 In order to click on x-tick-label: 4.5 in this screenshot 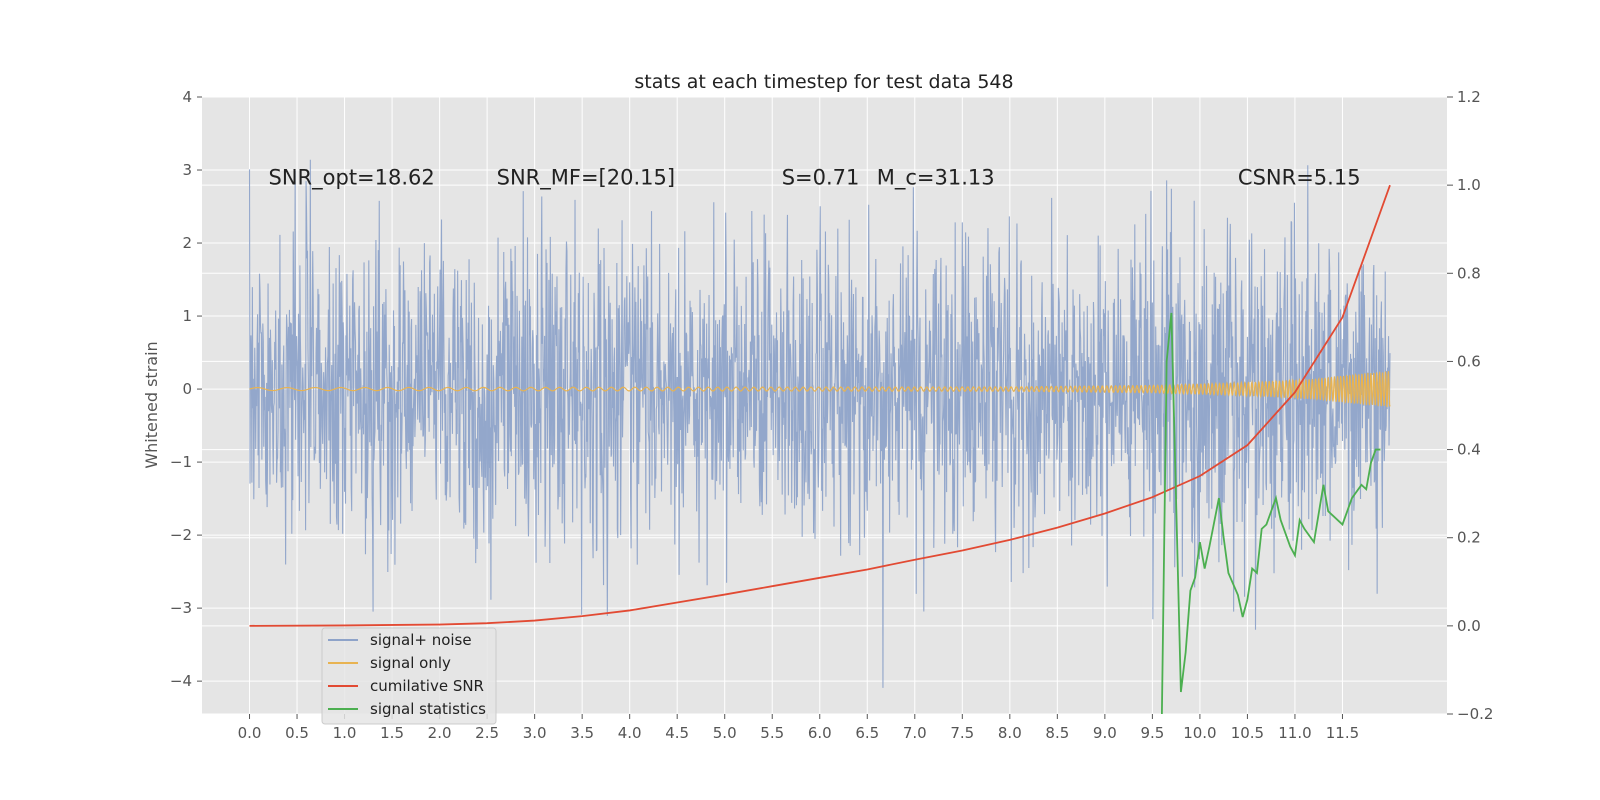, I will do `click(677, 733)`.